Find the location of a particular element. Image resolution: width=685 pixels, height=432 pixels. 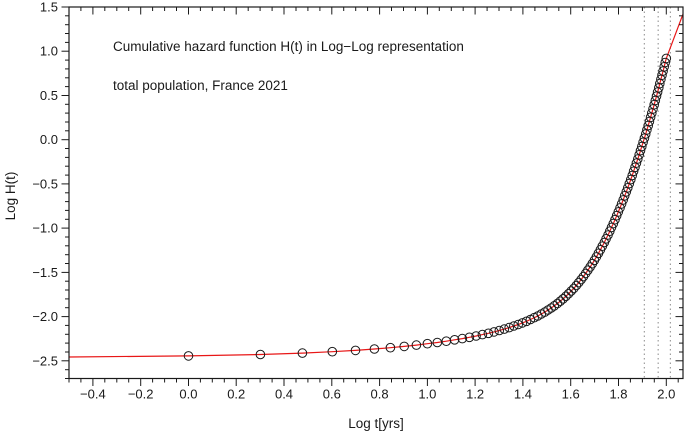

y-tick-label: 0.0 is located at coordinates (49, 139).